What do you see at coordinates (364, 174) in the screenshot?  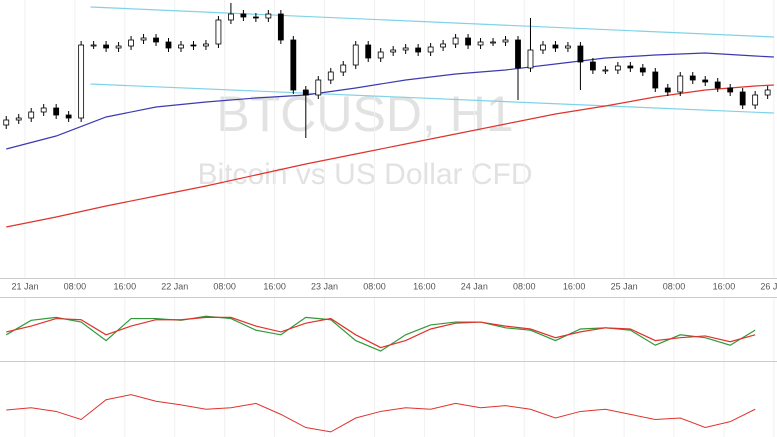 I see `watermark-subtitle: Bitcoin vs US Dollar CFD` at bounding box center [364, 174].